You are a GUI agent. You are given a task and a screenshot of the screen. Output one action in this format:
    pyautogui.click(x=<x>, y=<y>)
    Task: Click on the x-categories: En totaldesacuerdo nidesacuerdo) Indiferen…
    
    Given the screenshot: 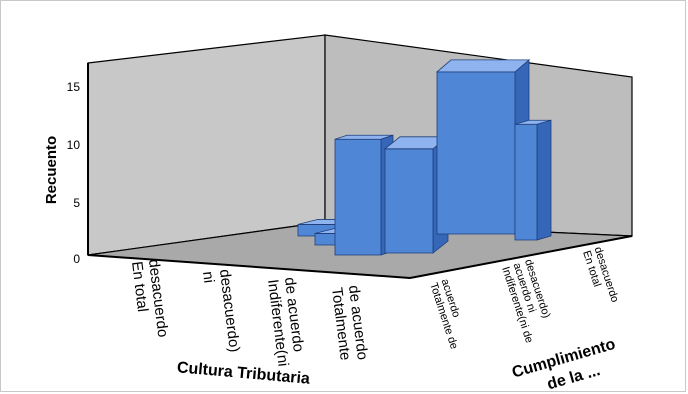 What is the action you would take?
    pyautogui.click(x=249, y=312)
    